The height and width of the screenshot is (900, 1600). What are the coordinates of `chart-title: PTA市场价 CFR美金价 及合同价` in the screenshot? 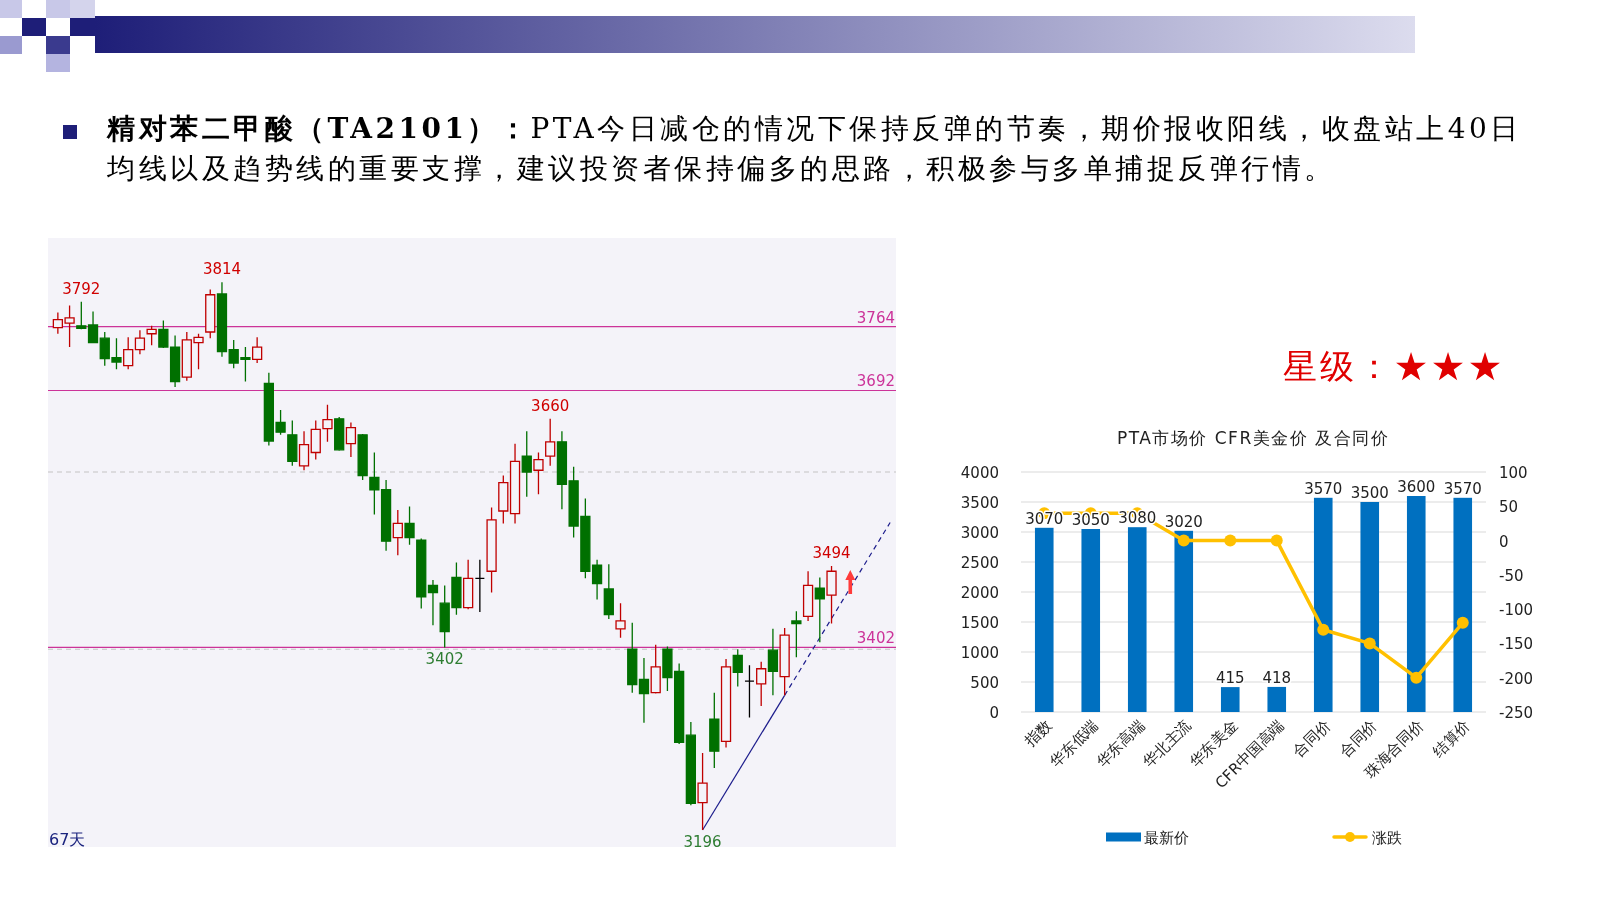 It's located at (1253, 438).